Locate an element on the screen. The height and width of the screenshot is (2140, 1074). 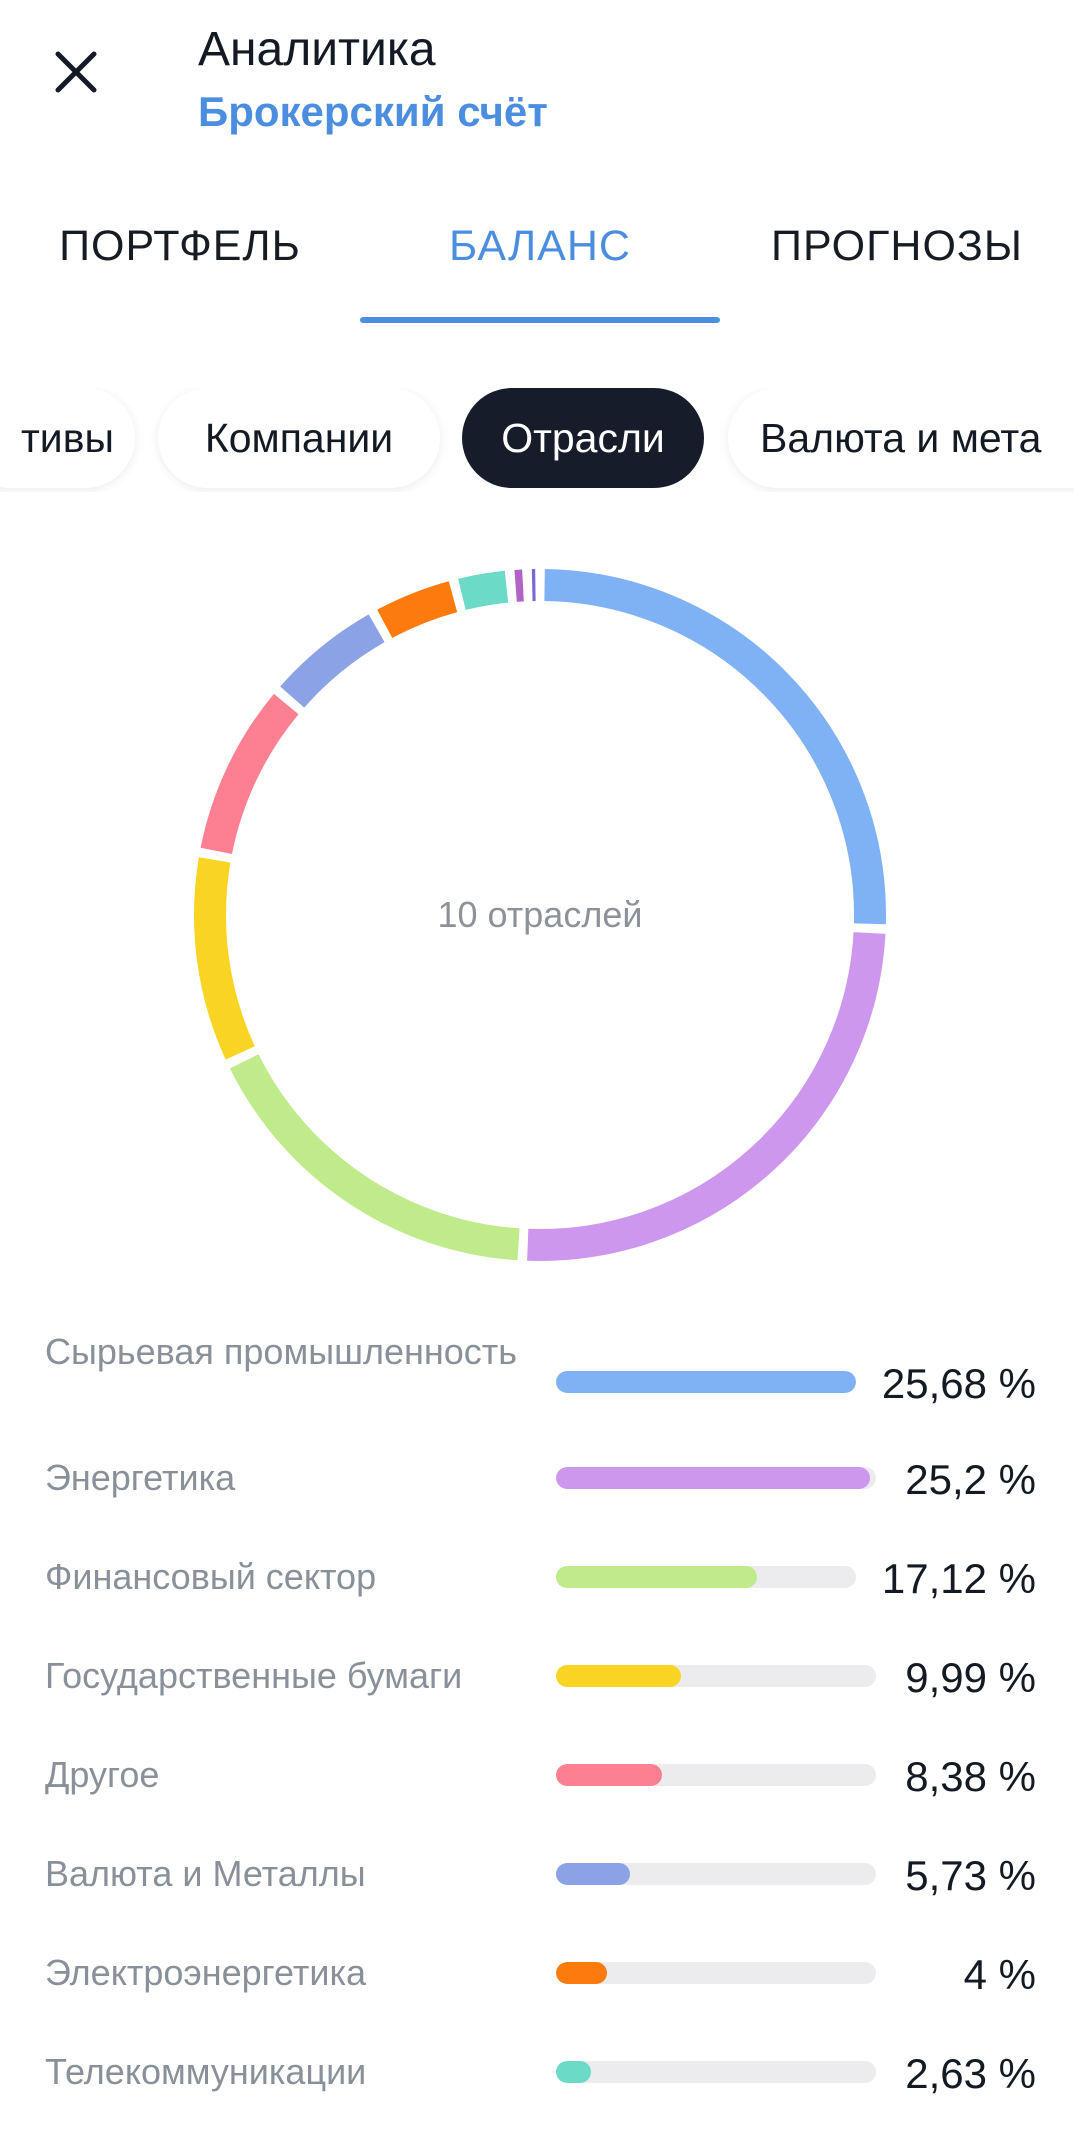
legend-value: 4 % is located at coordinates (1000, 1975).